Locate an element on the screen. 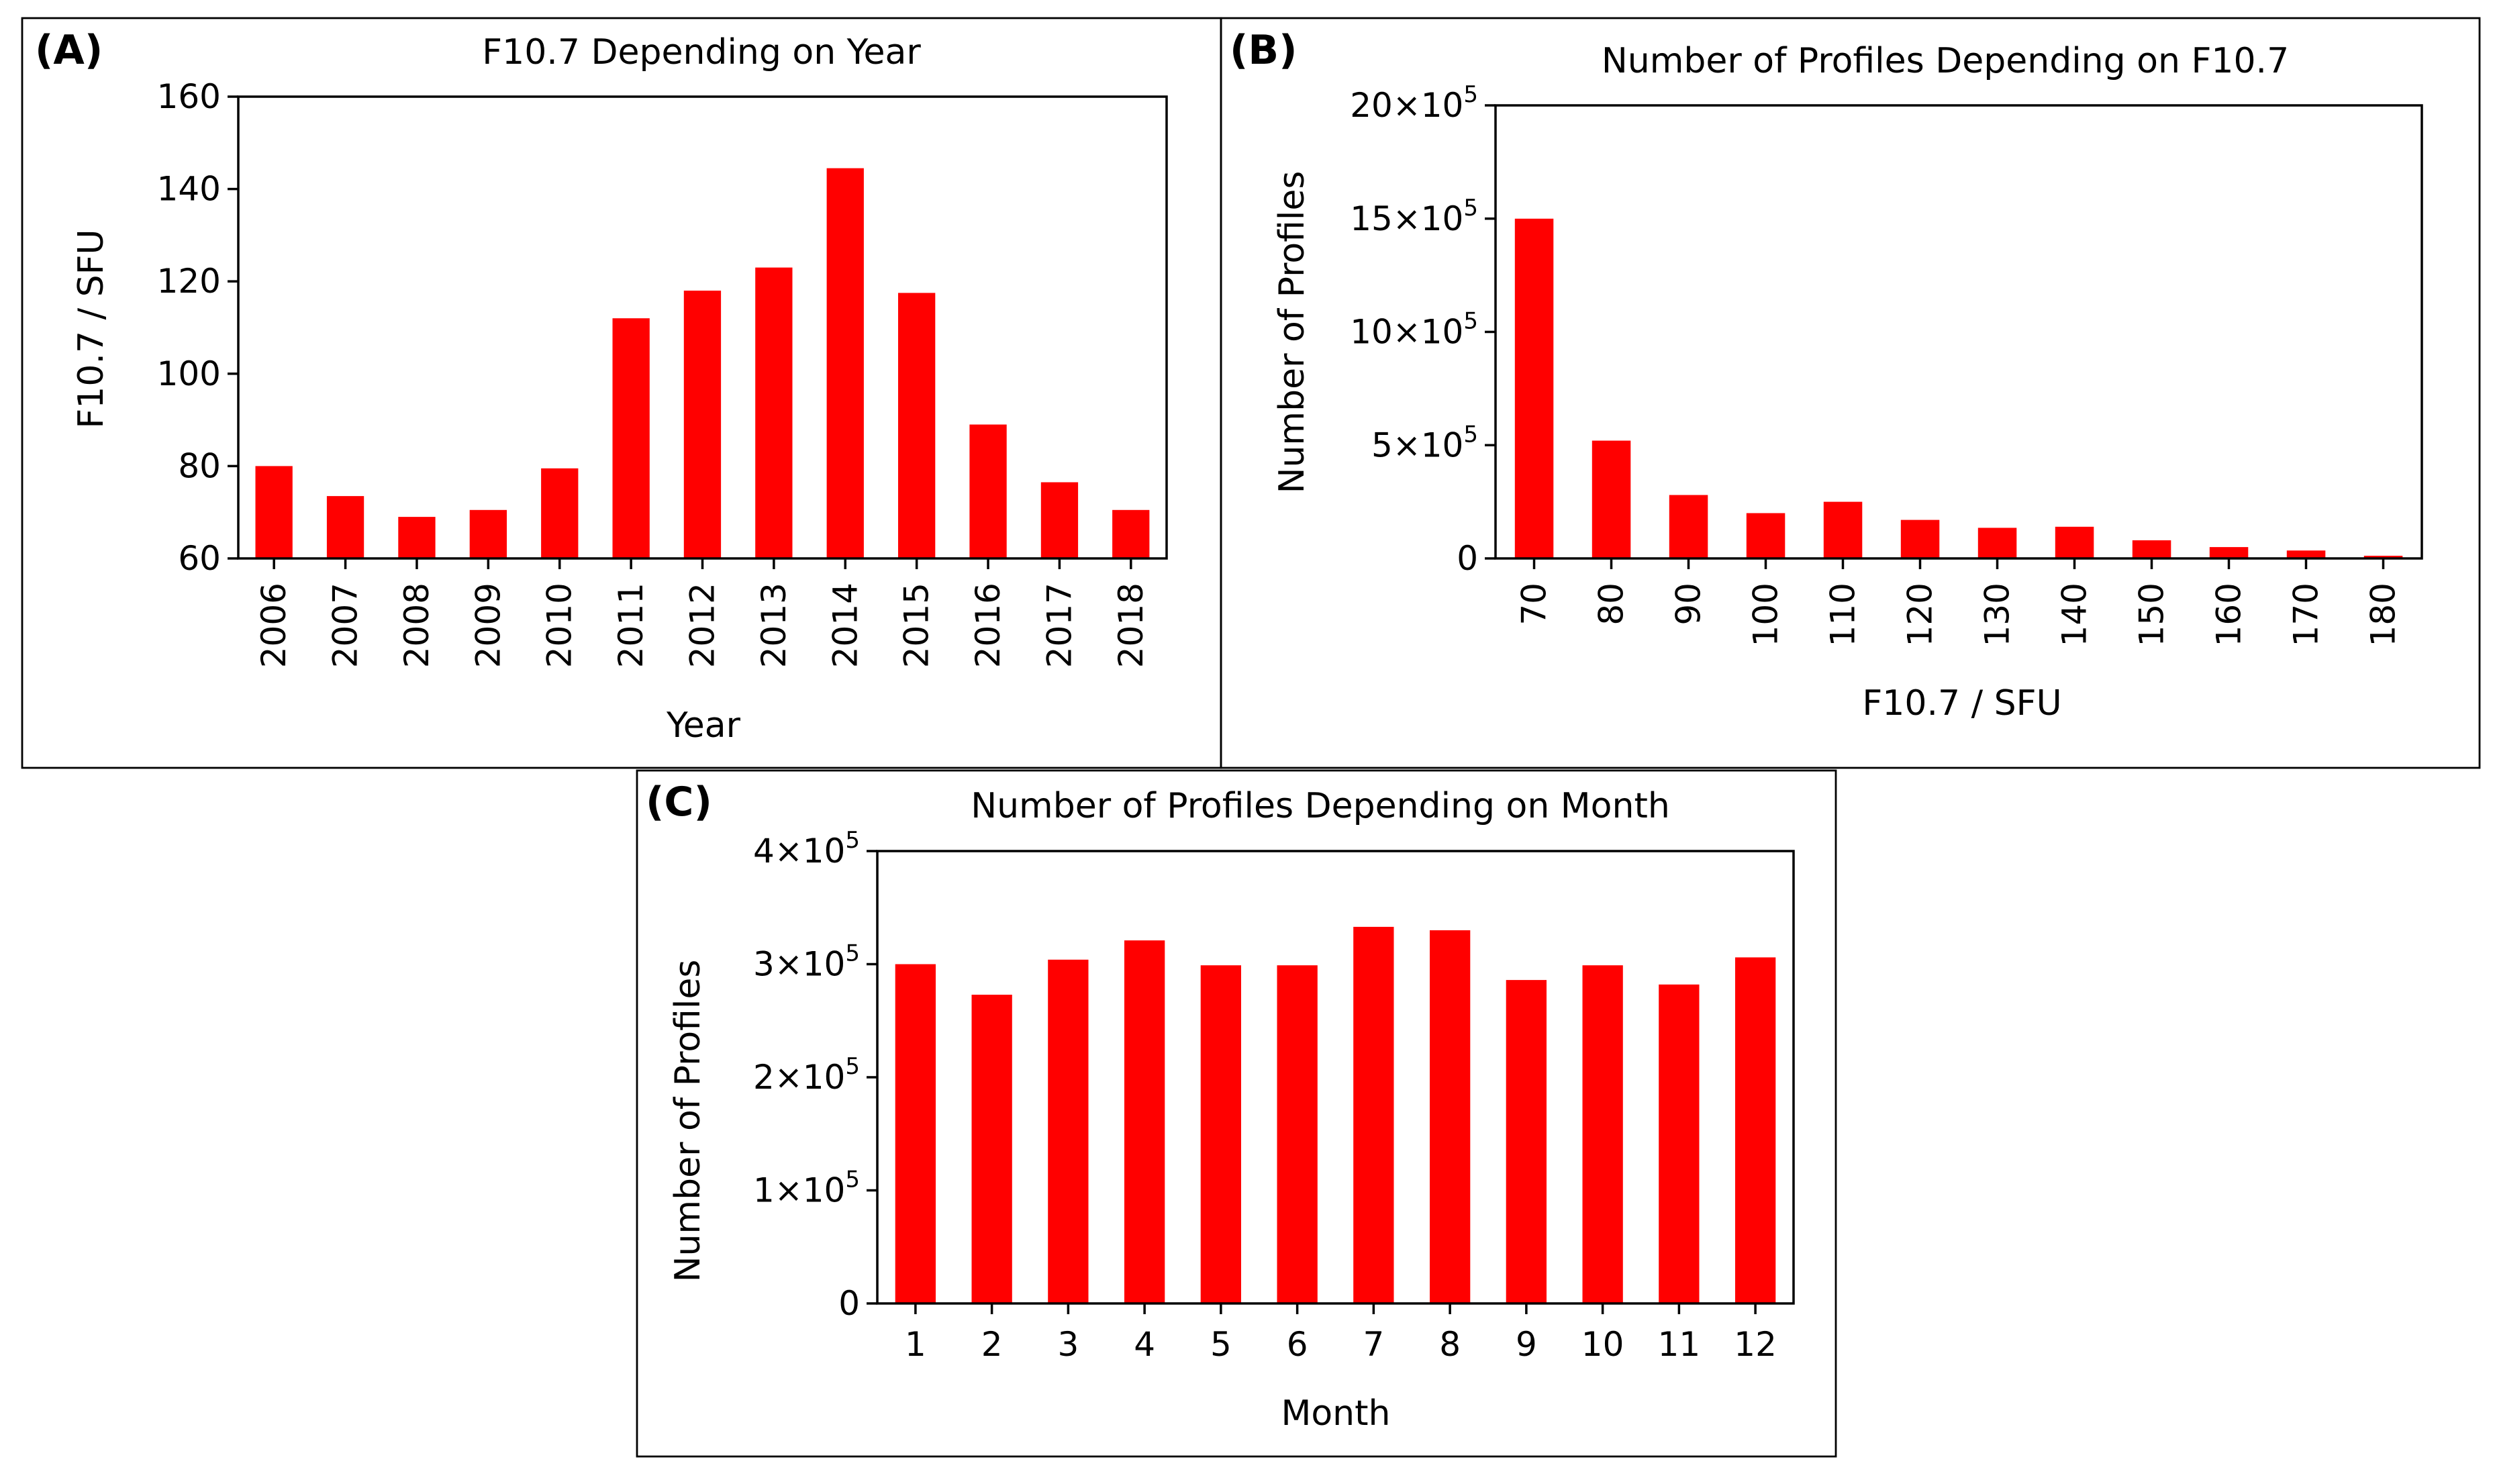  panel-a-bar-2014 is located at coordinates (845, 364).